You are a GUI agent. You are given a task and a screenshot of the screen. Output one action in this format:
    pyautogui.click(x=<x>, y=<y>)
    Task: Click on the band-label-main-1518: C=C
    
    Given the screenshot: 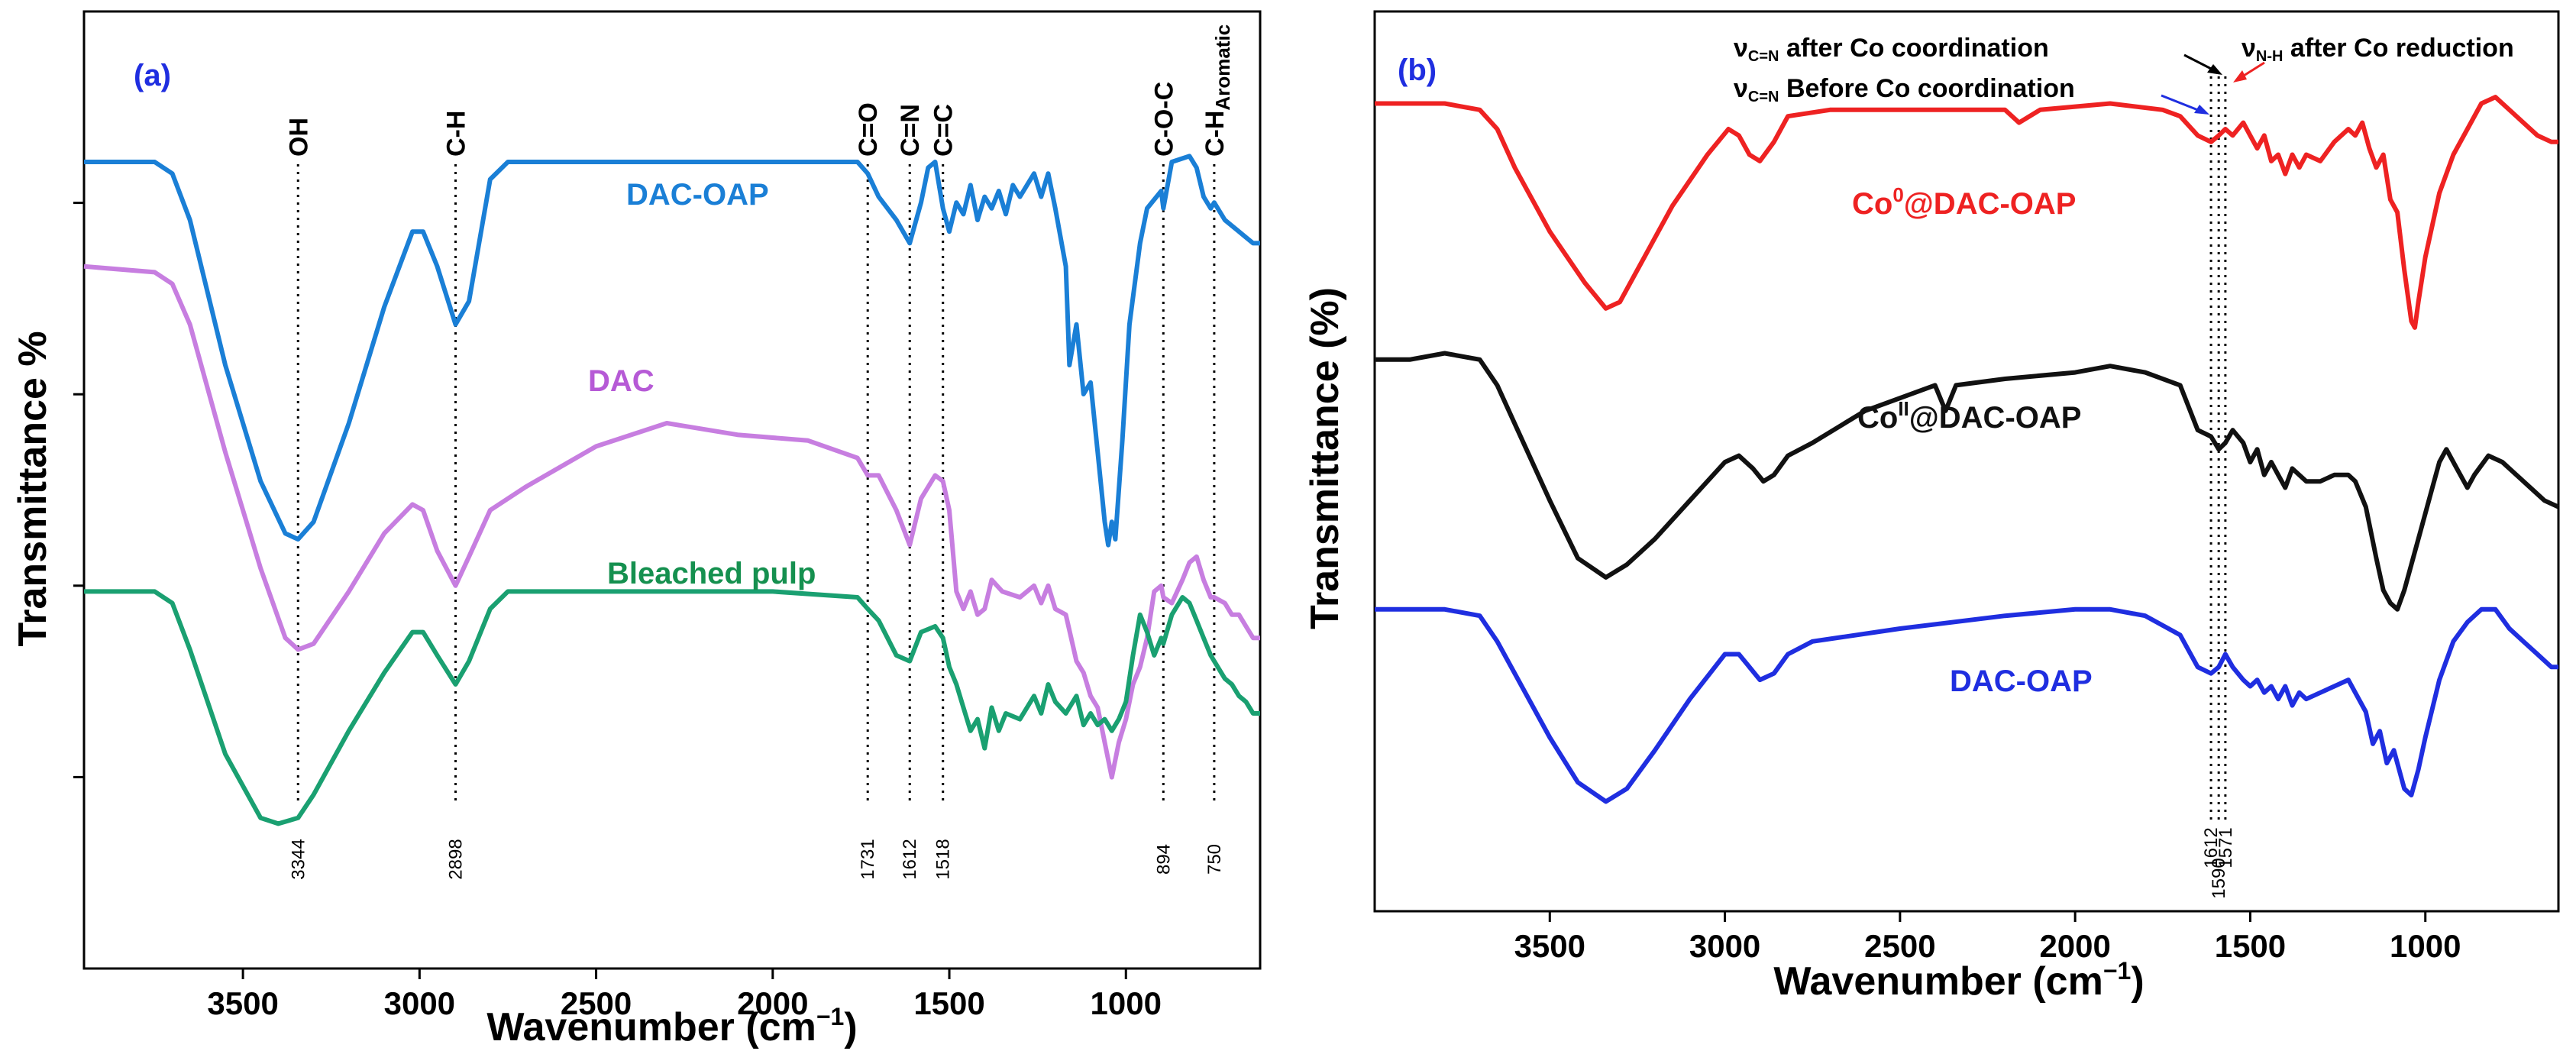 What is the action you would take?
    pyautogui.click(x=943, y=130)
    